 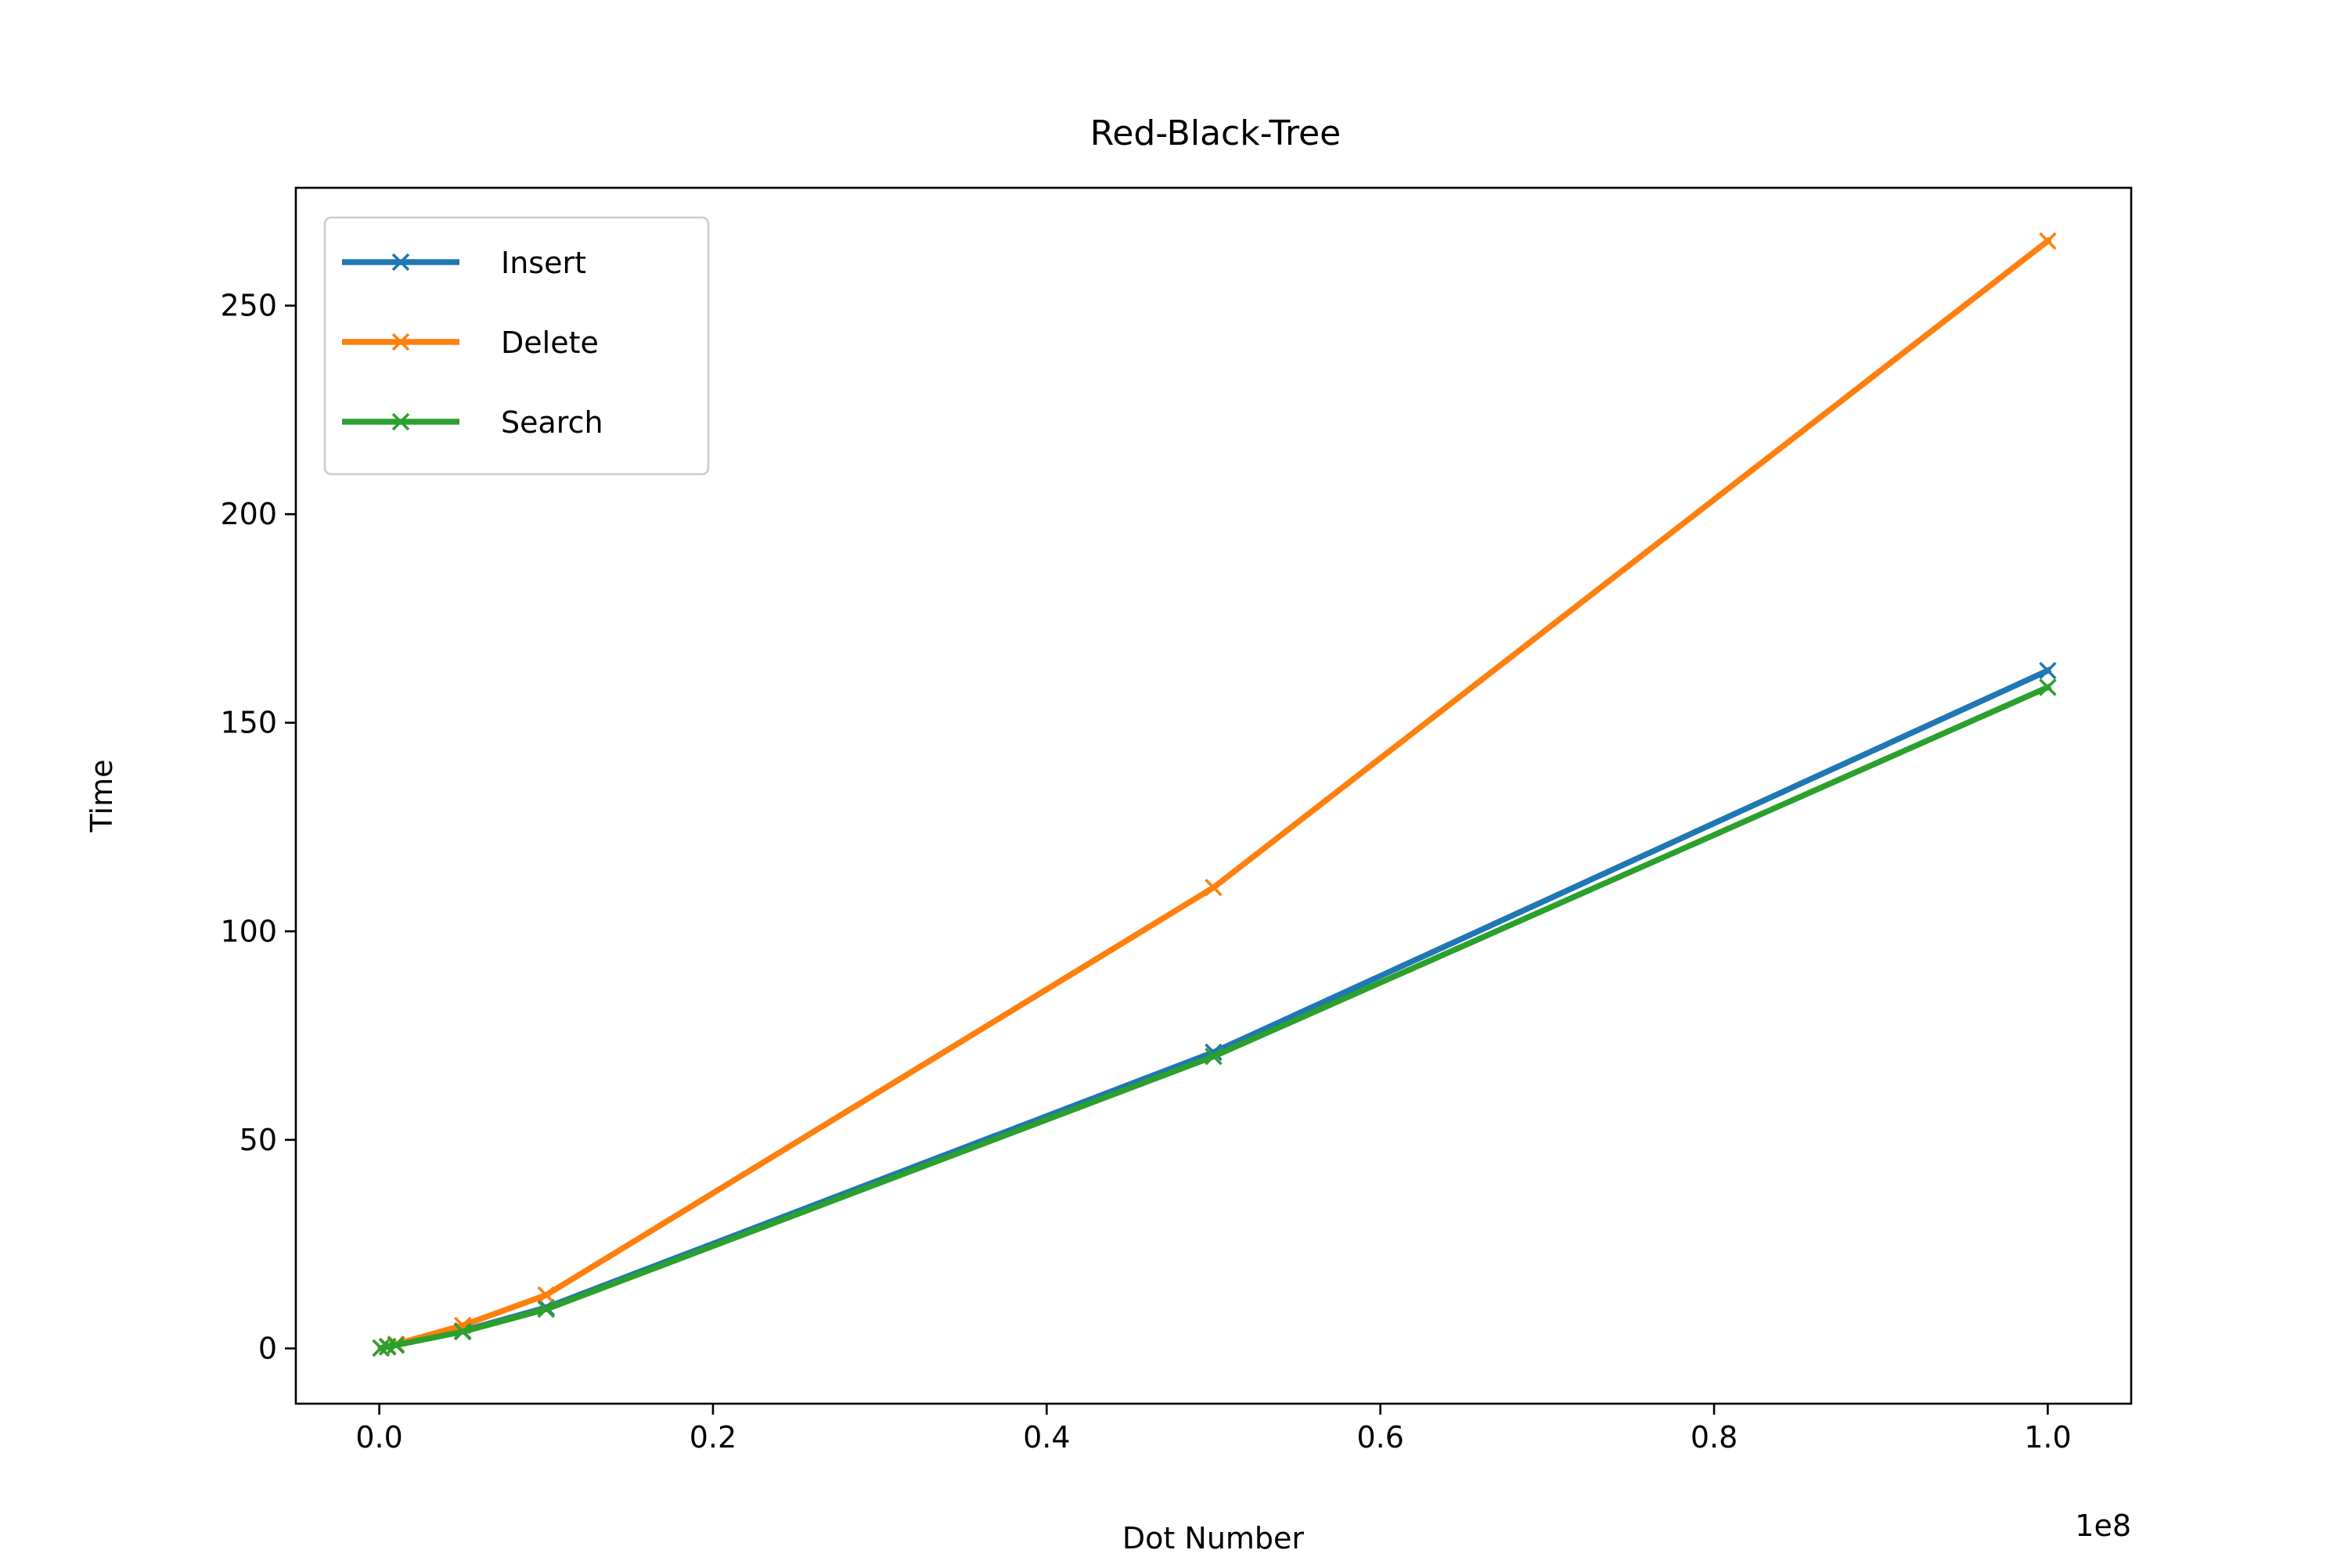 I want to click on y-tick-label: 0, so click(x=267, y=1348).